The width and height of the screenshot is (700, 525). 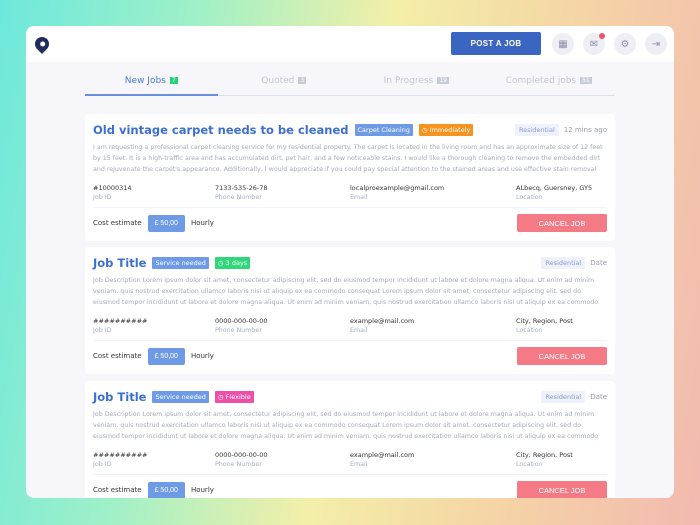 I want to click on header: POST A JOB ▦ ✉ ⚙ ⇥, so click(x=350, y=44).